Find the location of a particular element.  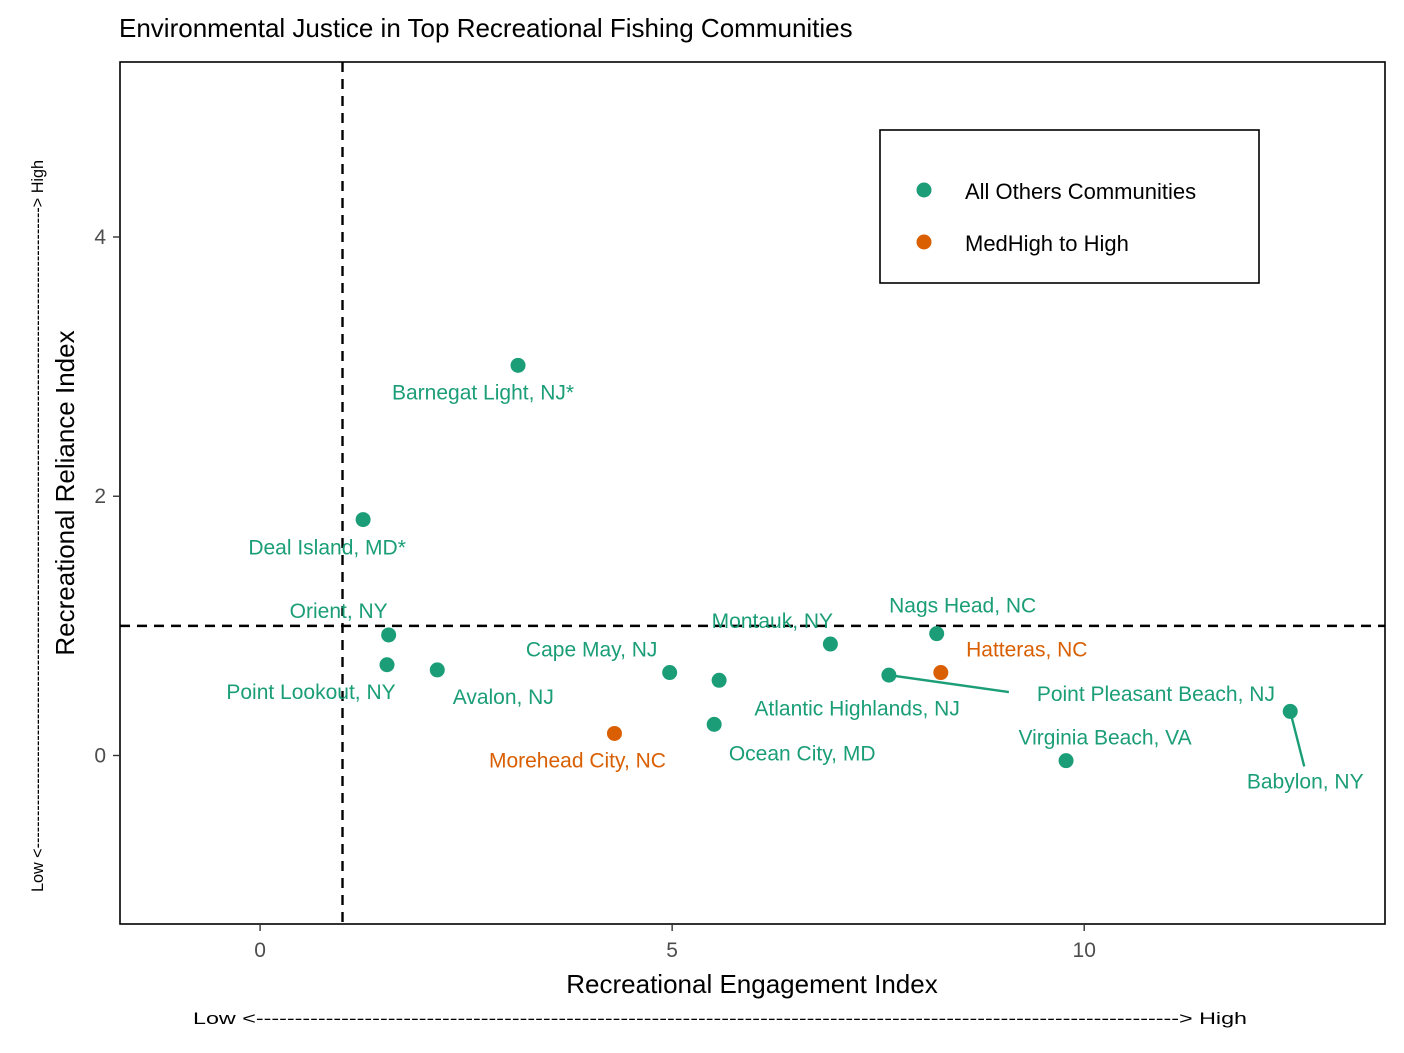

point-label: Hatteras, NC is located at coordinates (1026, 650).